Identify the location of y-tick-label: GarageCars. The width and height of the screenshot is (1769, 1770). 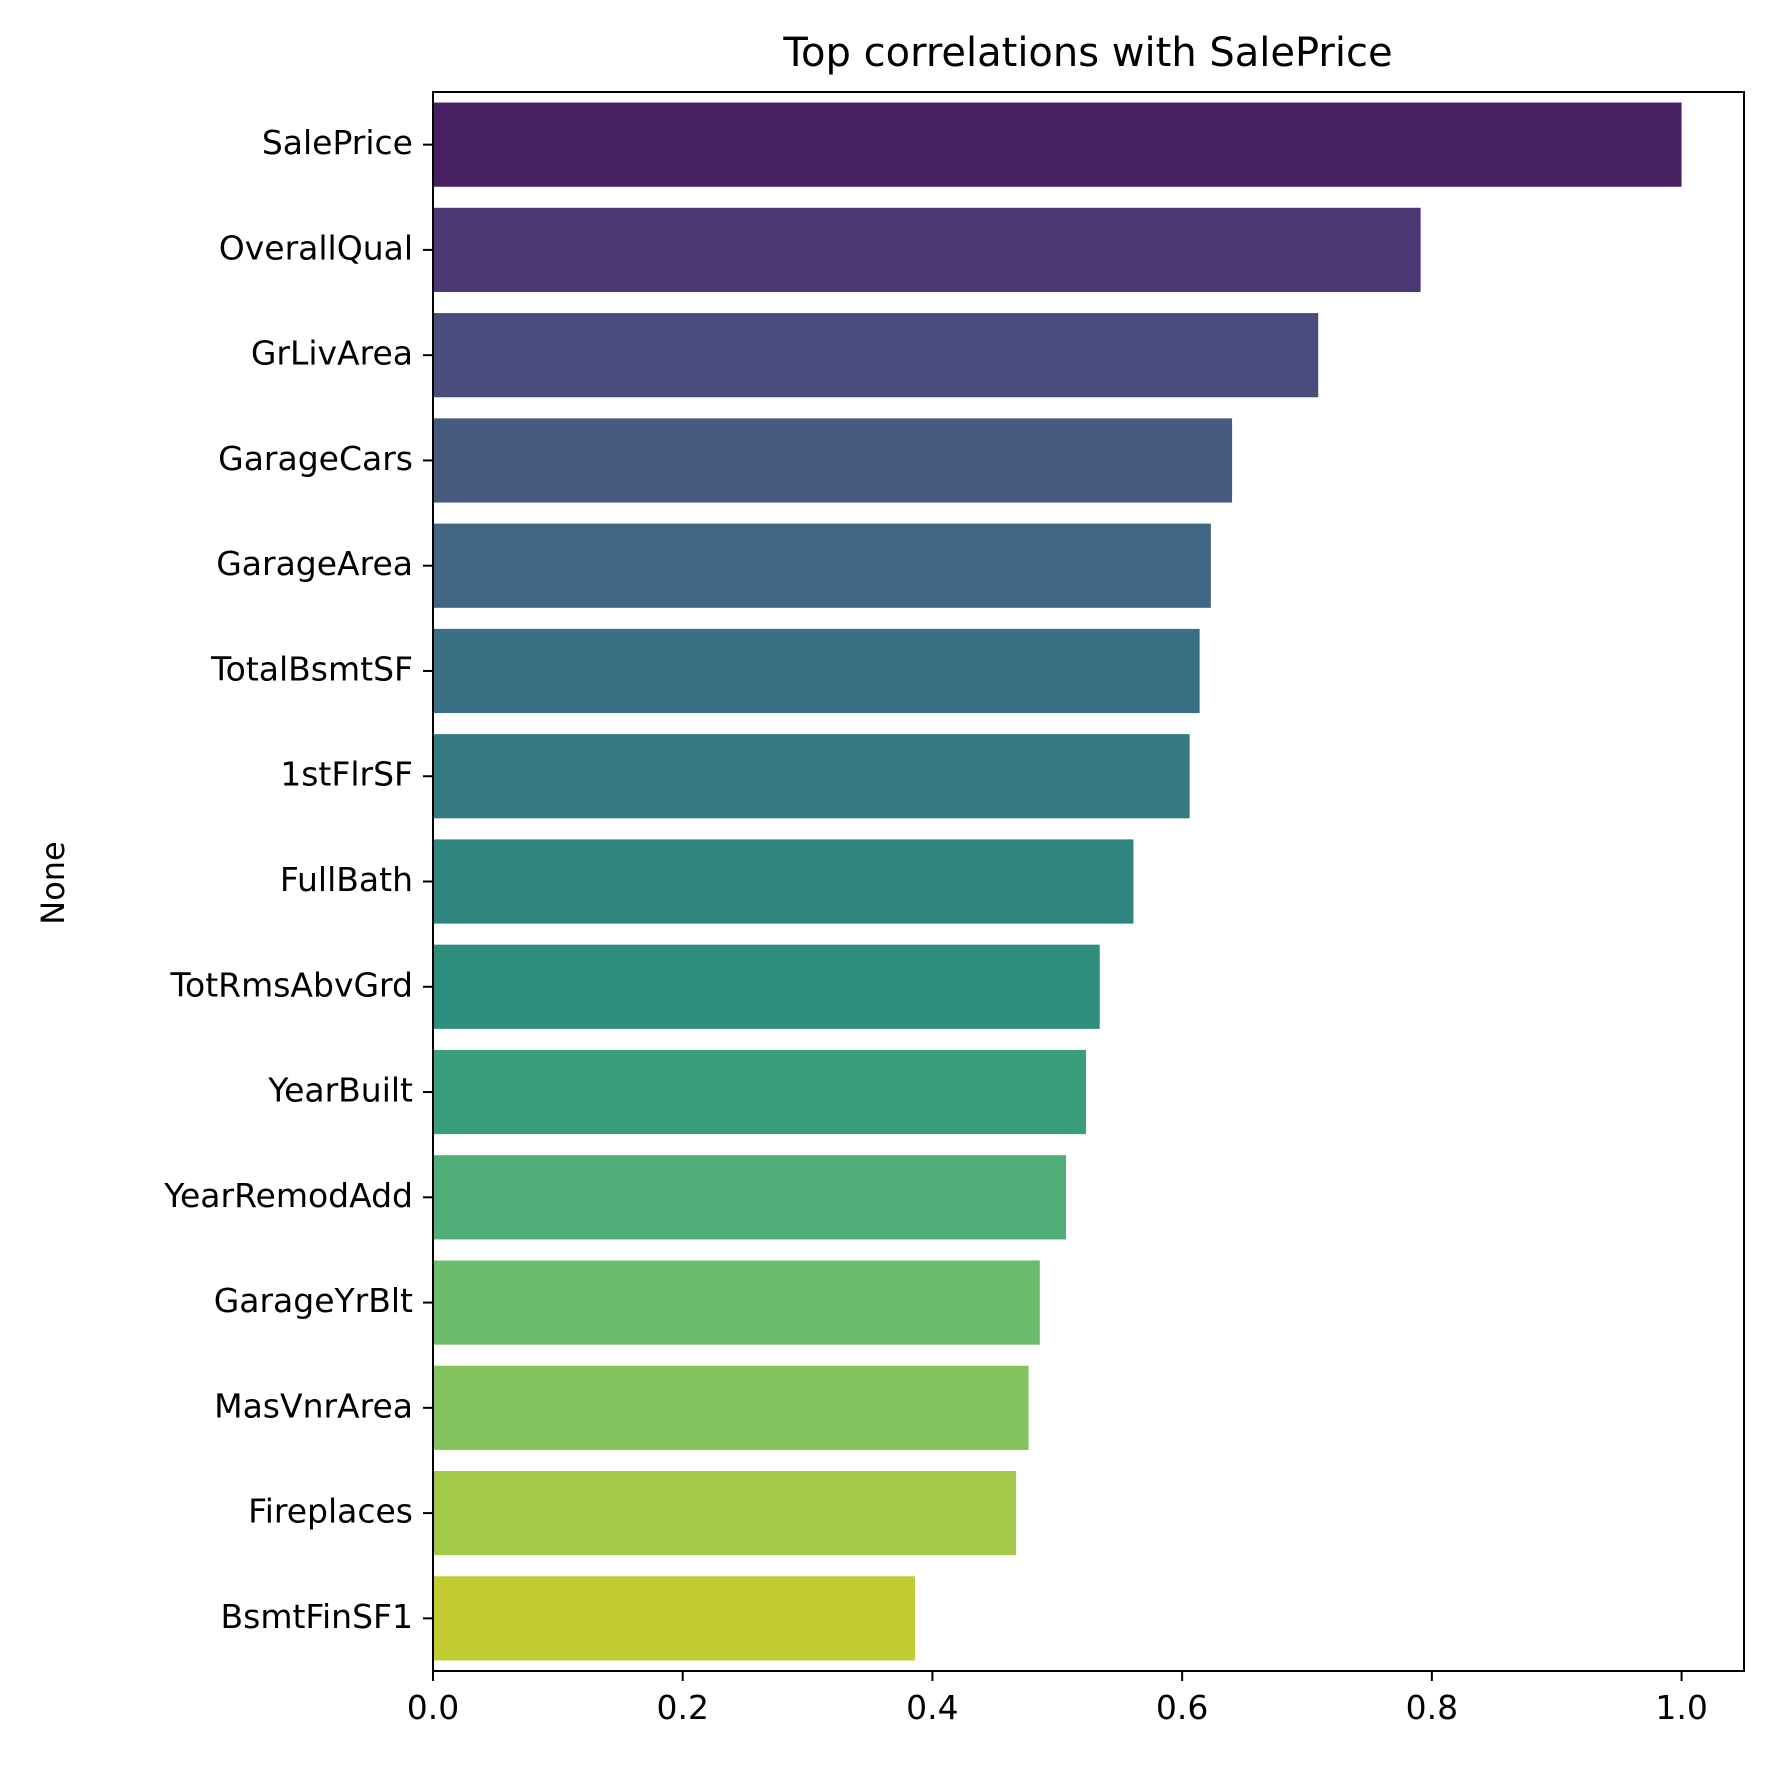
(315, 458).